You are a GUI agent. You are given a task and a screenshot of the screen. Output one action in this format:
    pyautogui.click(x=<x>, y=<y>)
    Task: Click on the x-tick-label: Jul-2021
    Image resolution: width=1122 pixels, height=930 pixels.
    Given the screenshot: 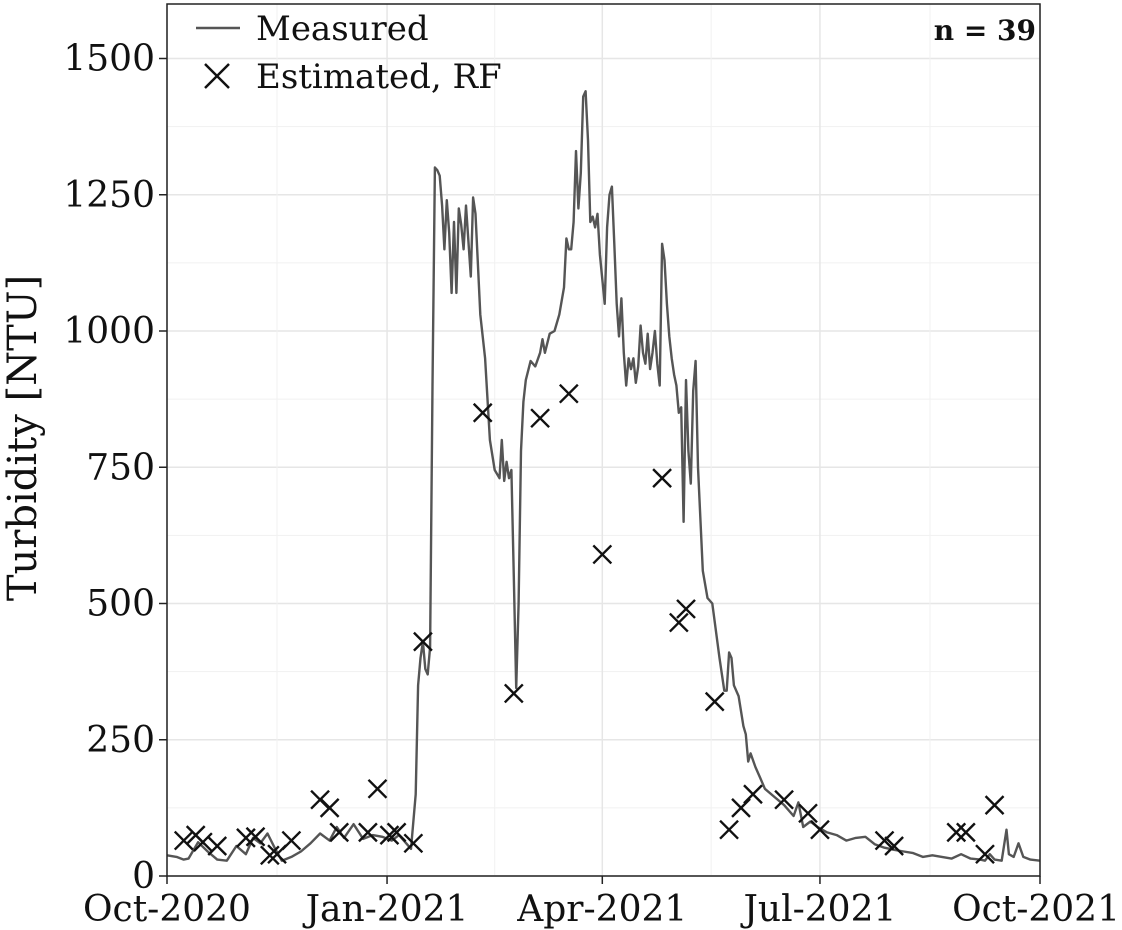 What is the action you would take?
    pyautogui.click(x=817, y=909)
    